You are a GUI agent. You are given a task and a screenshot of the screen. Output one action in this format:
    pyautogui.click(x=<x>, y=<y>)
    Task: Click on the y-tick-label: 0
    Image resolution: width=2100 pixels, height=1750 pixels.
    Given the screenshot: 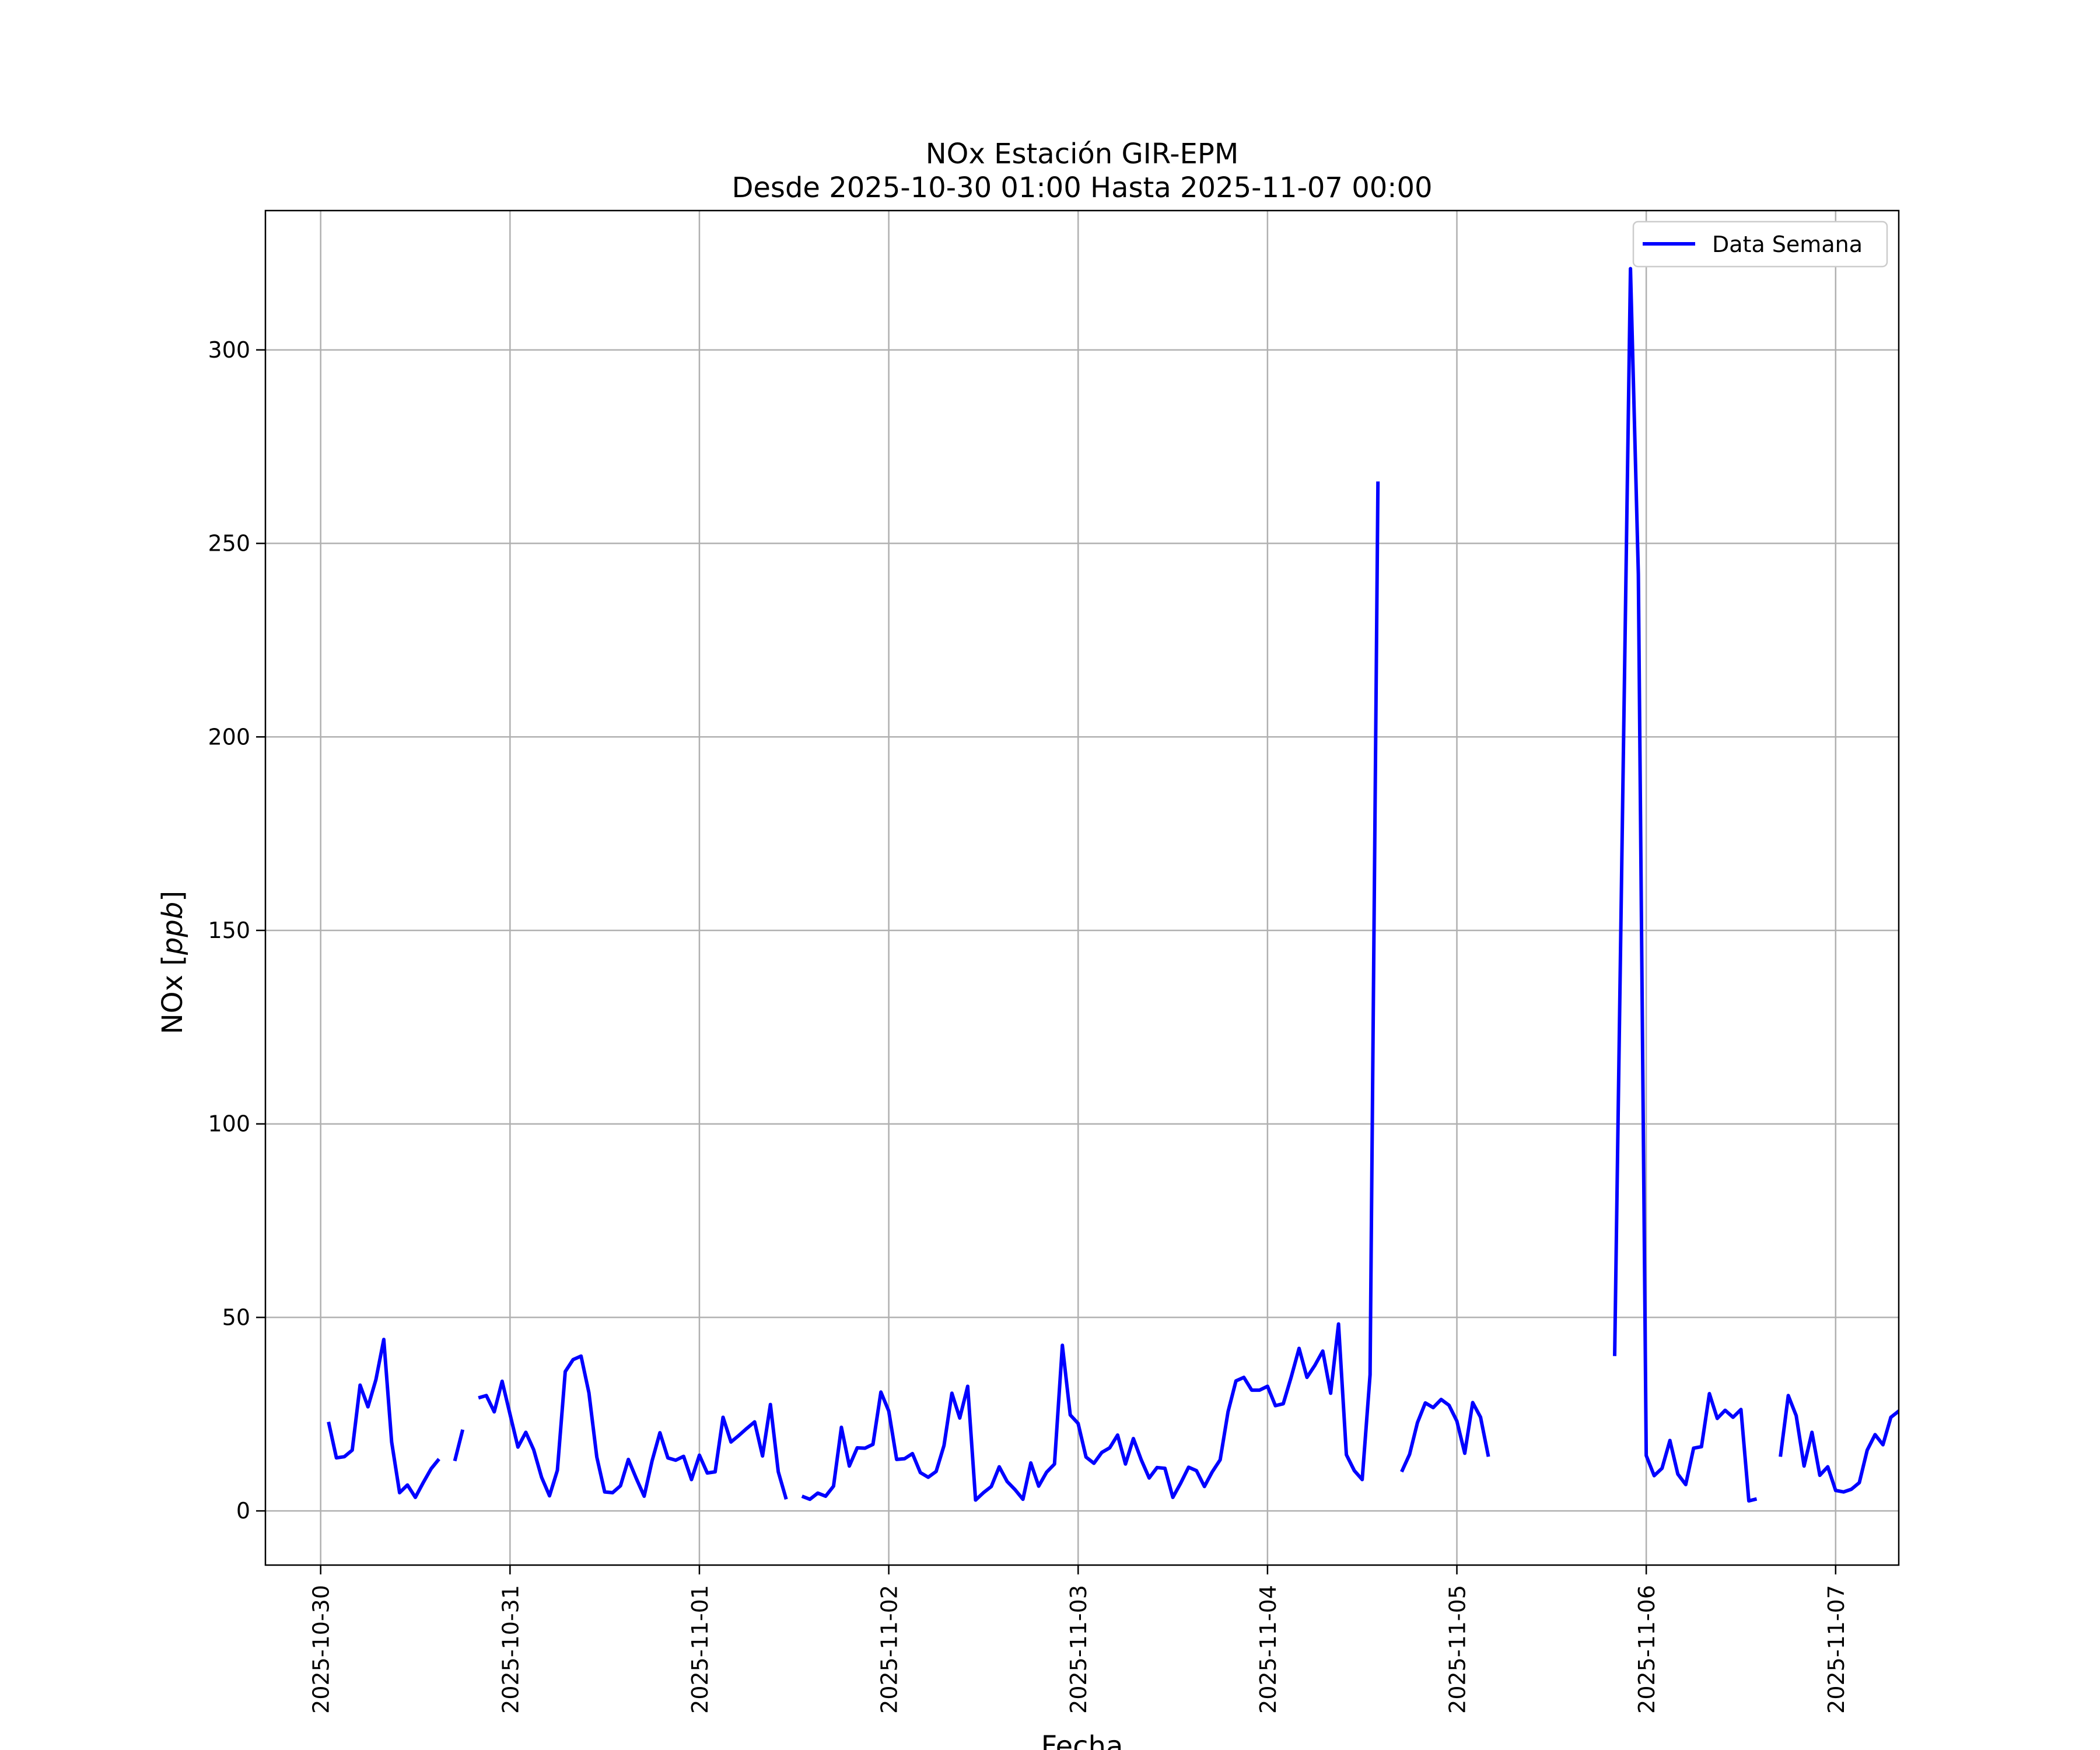 What is the action you would take?
    pyautogui.click(x=243, y=1511)
    